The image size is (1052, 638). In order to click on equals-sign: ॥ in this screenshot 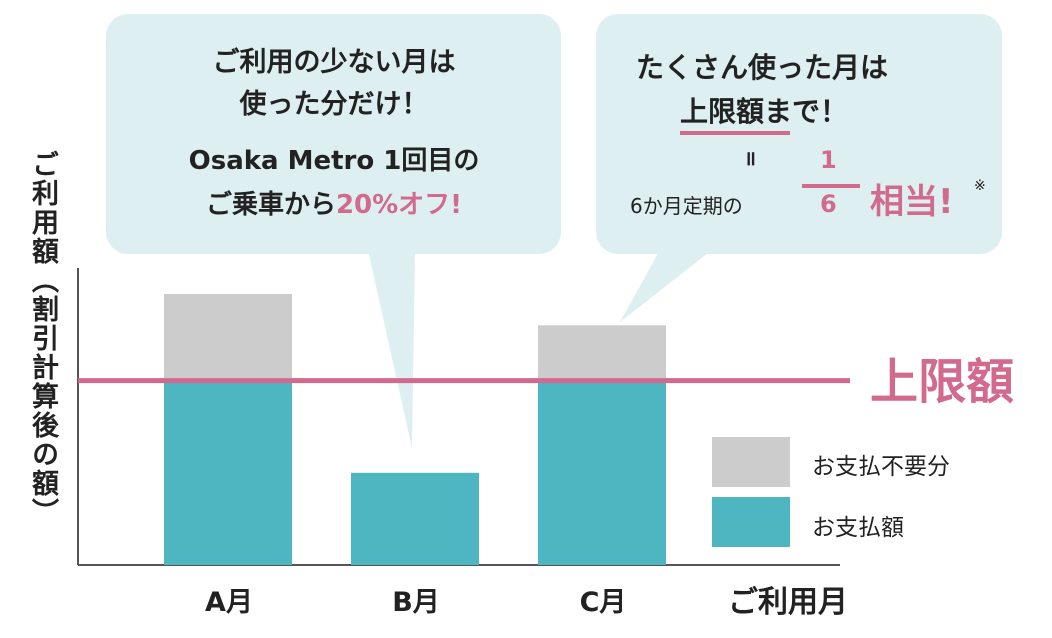, I will do `click(750, 158)`.